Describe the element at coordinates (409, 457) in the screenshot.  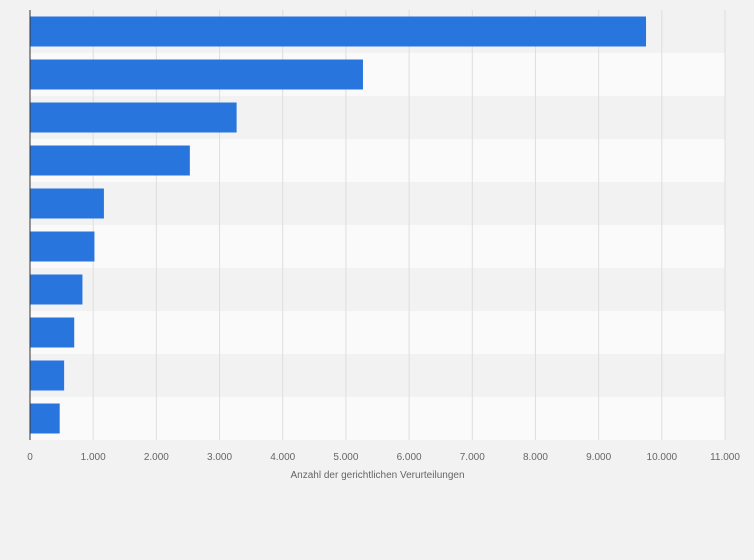
I see `x-tick-label: 6.000` at that location.